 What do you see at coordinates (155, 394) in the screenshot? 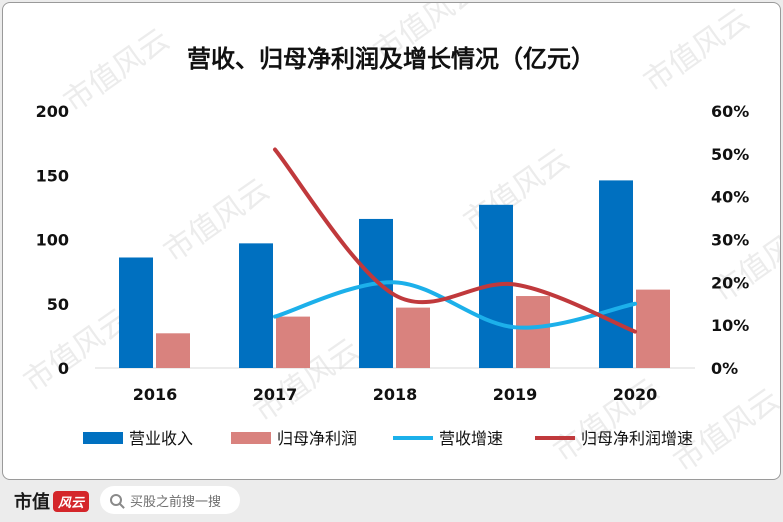
I see `x-tick-label: 2016` at bounding box center [155, 394].